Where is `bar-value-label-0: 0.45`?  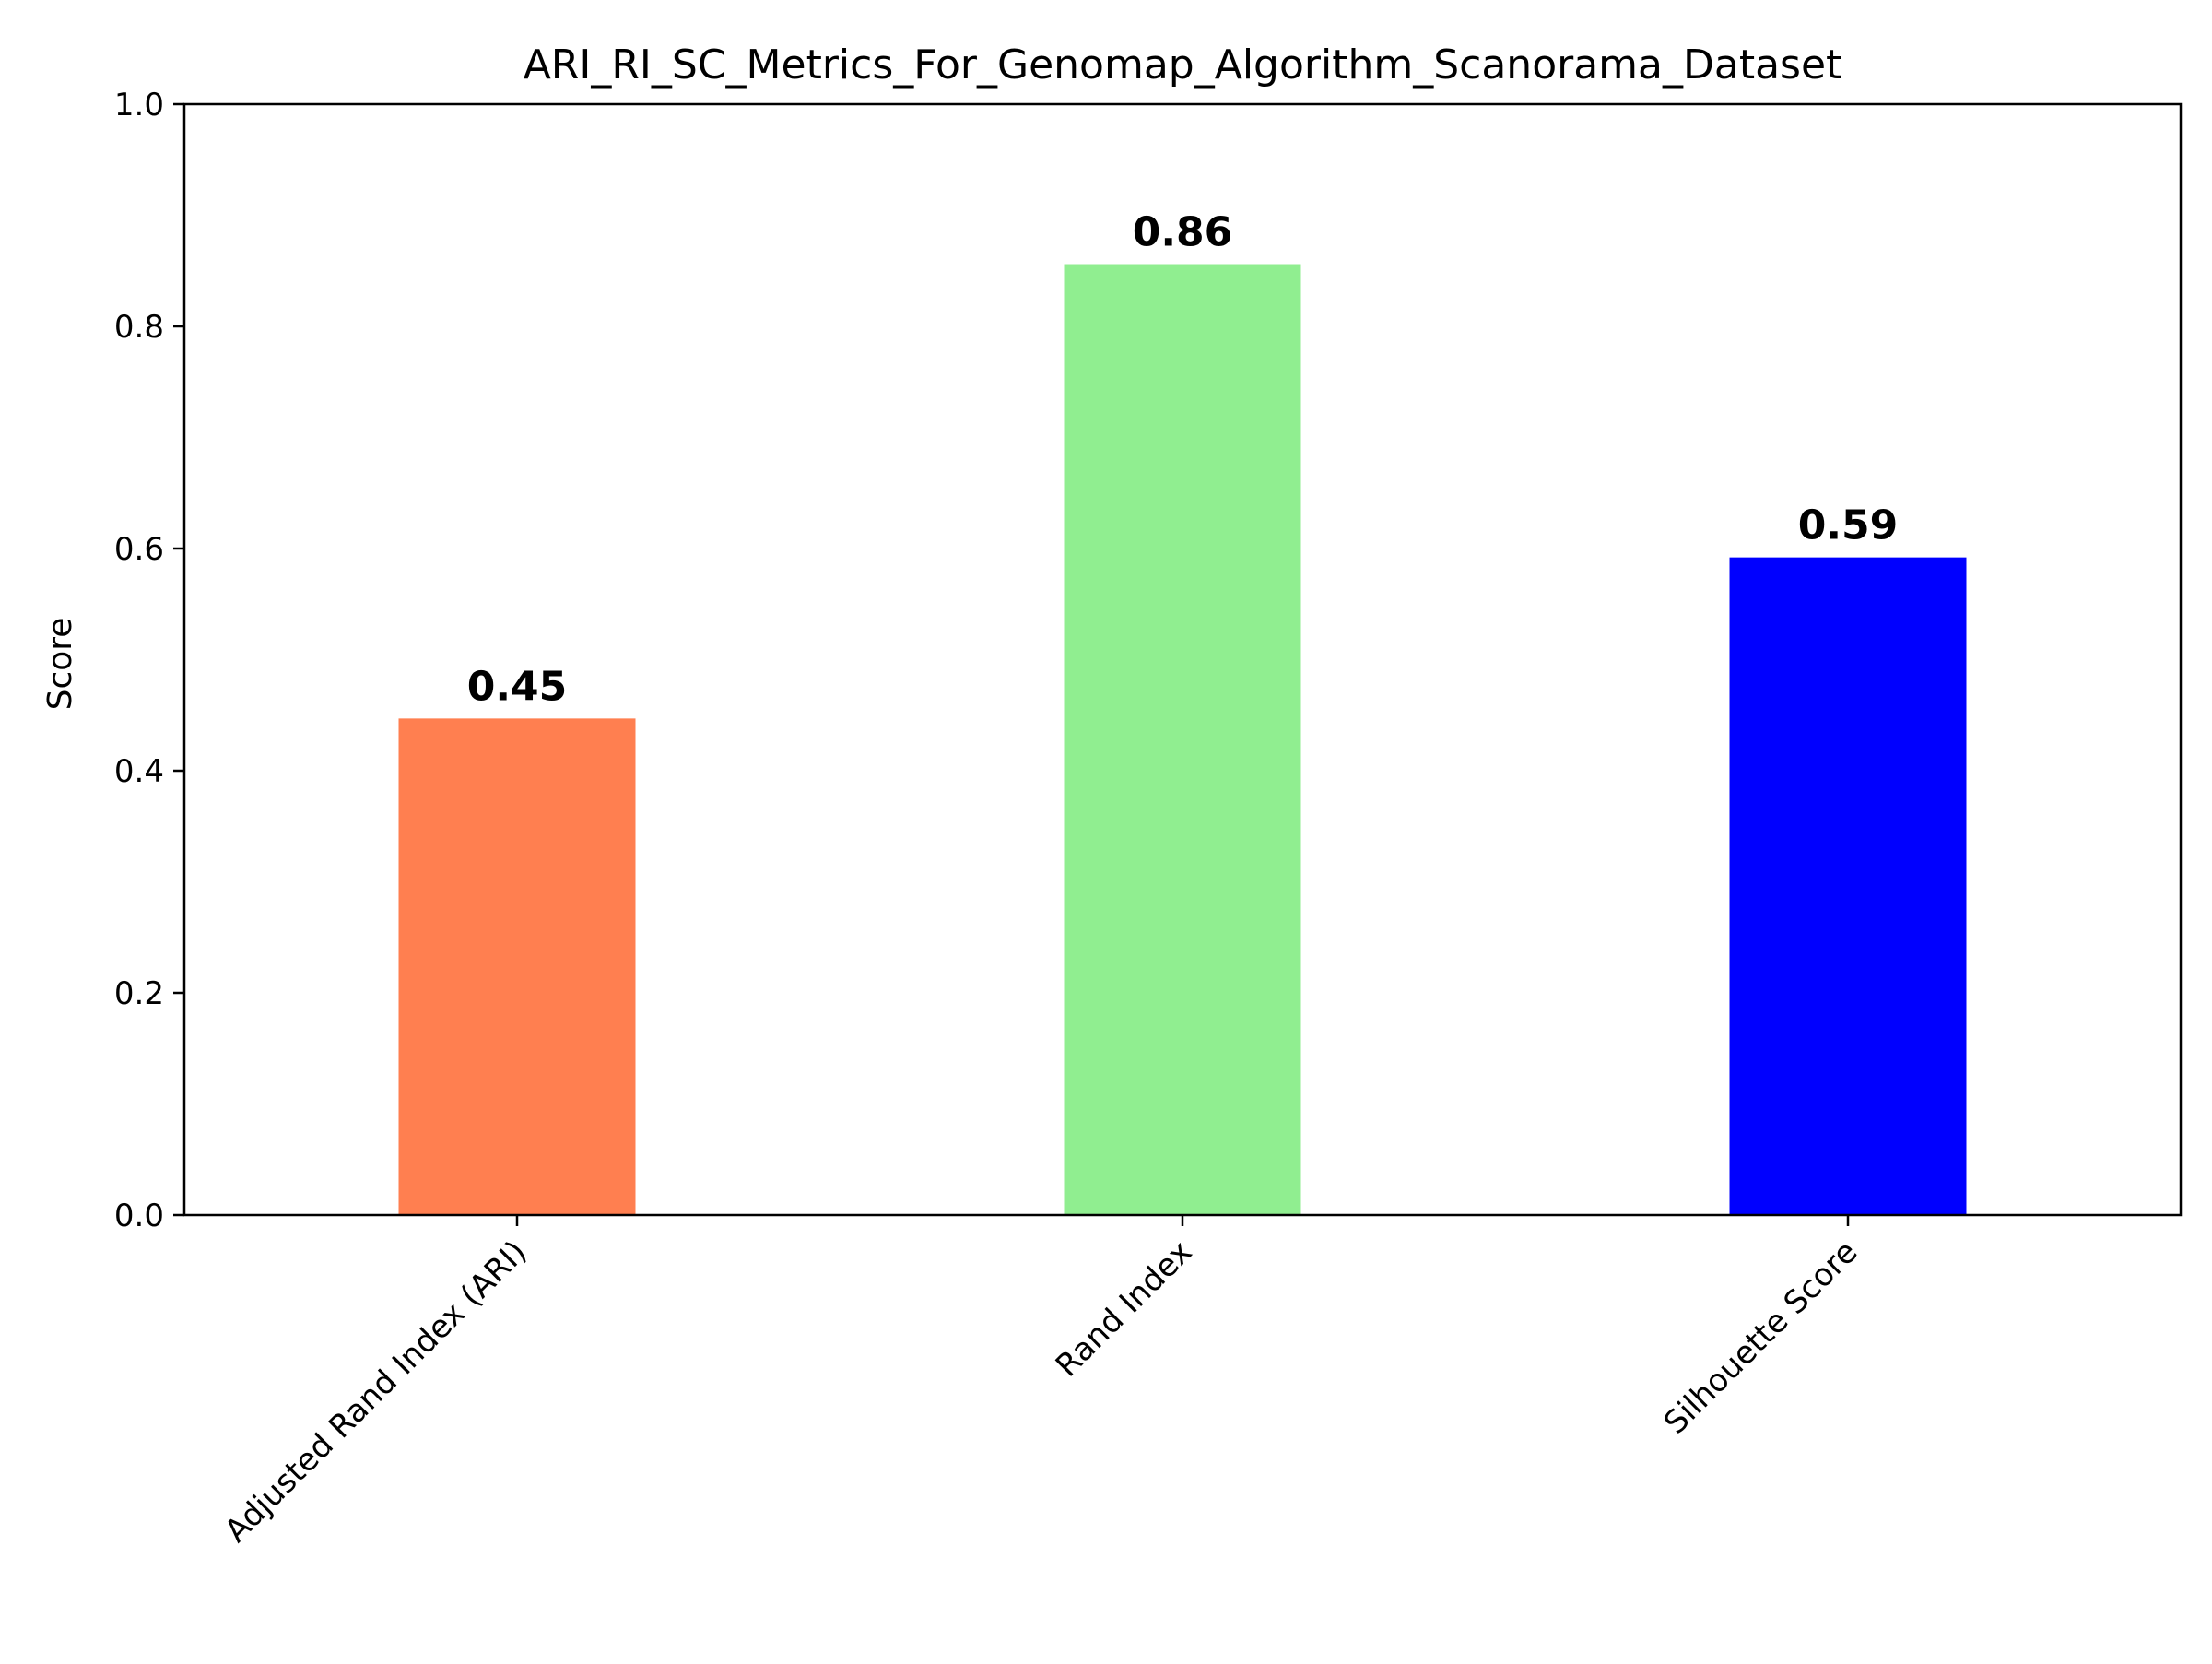 bar-value-label-0: 0.45 is located at coordinates (517, 686).